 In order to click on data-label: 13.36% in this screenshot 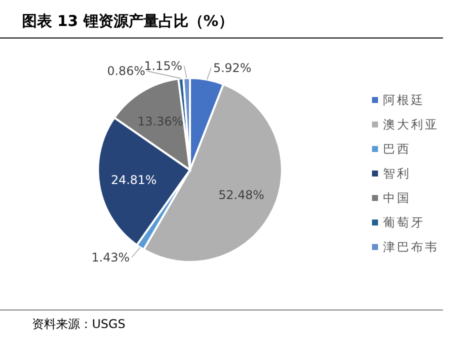, I will do `click(161, 121)`.